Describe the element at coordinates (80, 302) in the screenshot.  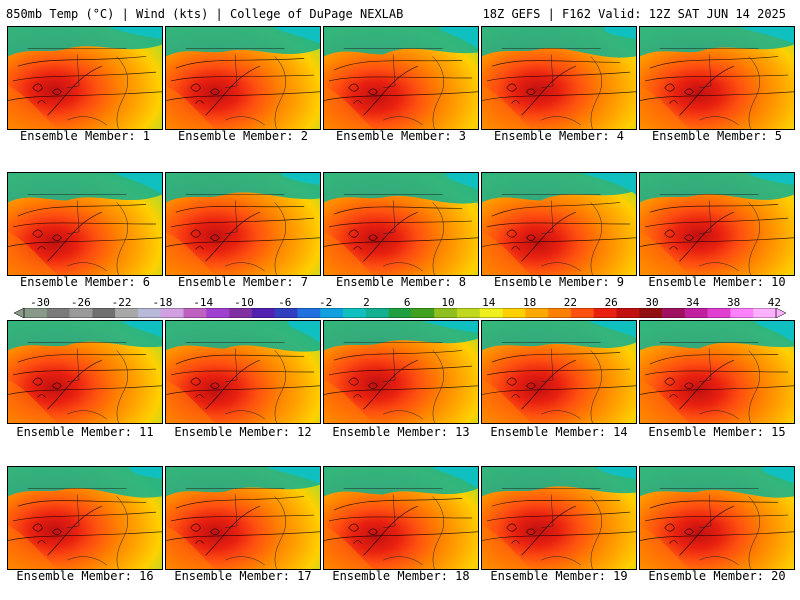
I see `colorbar-tick-label: -26` at that location.